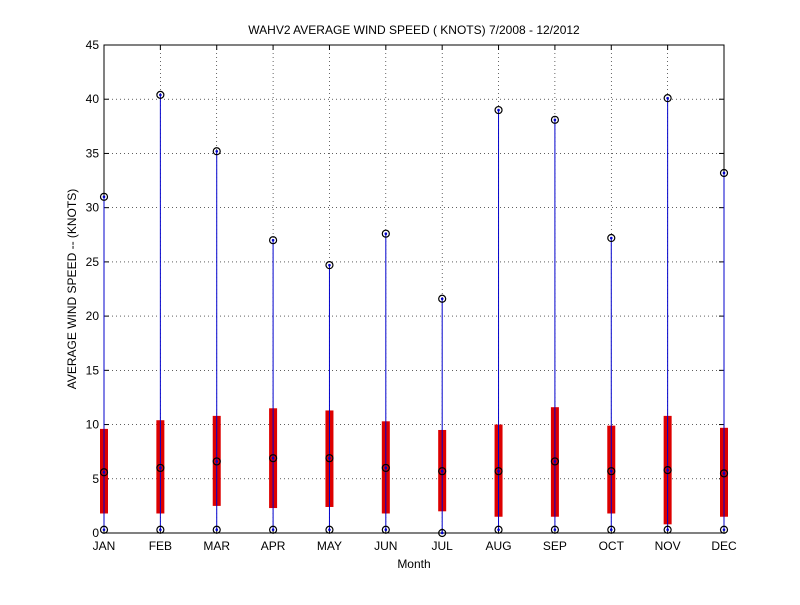 This screenshot has width=800, height=605. Describe the element at coordinates (95, 533) in the screenshot. I see `y-tick-label: 0` at that location.